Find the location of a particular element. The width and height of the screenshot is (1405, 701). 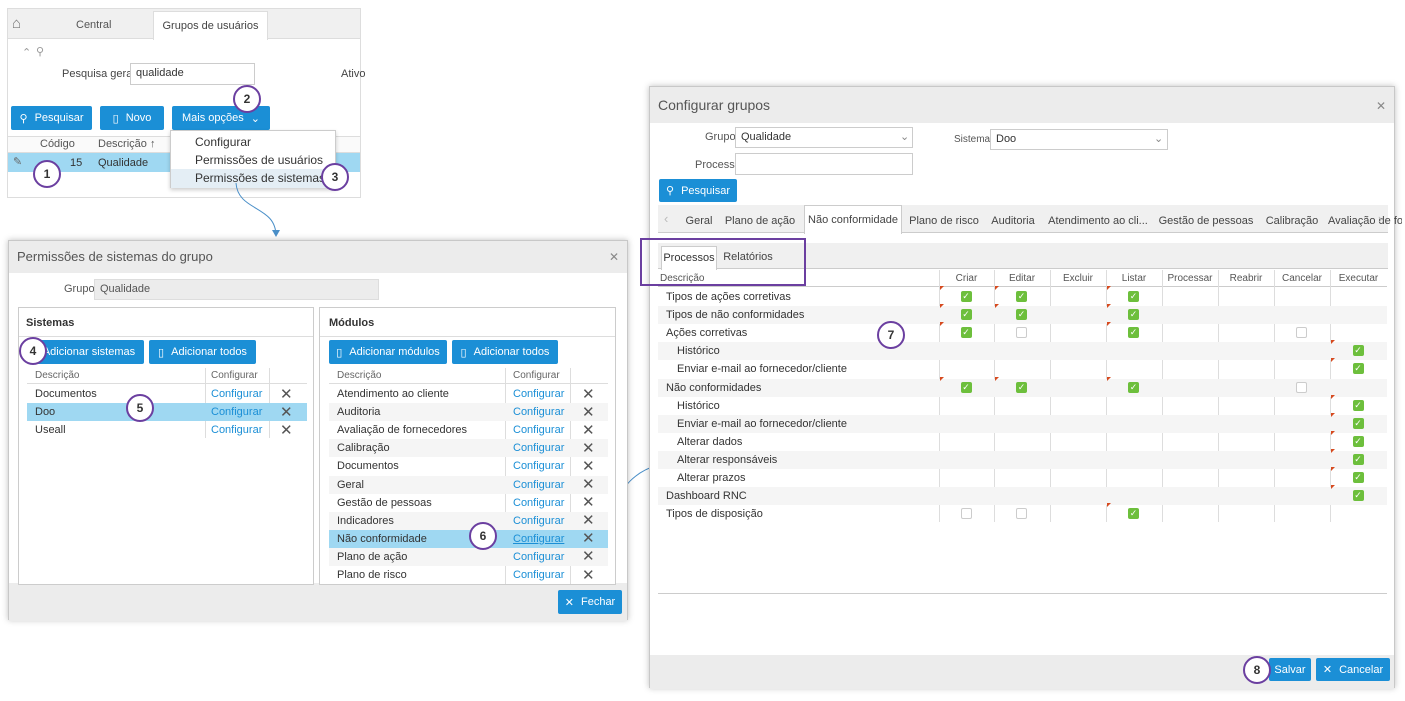

list-item: Plano de ação Configurar ✕ is located at coordinates (468, 556).